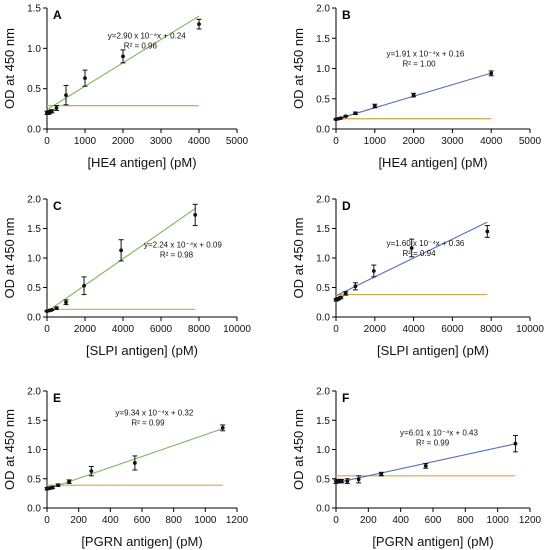 This screenshot has height=550, width=544. Describe the element at coordinates (34, 130) in the screenshot. I see `y-tick-label: 0.0` at that location.